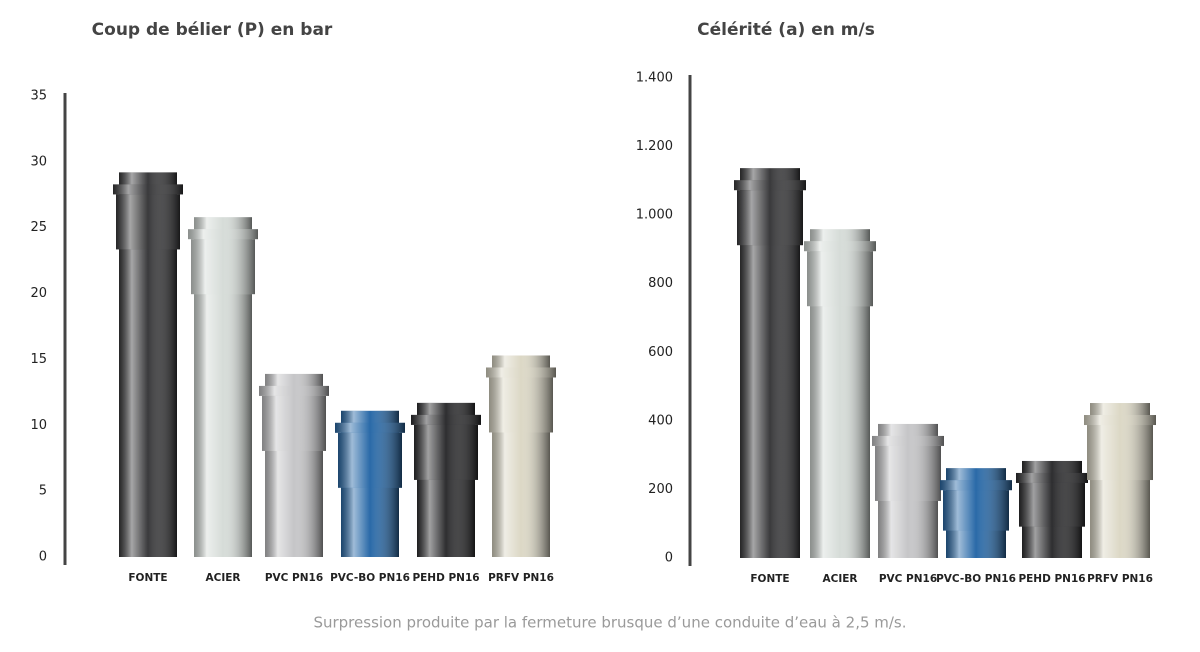  Describe the element at coordinates (38, 293) in the screenshot. I see `y-tick-label: 20` at that location.